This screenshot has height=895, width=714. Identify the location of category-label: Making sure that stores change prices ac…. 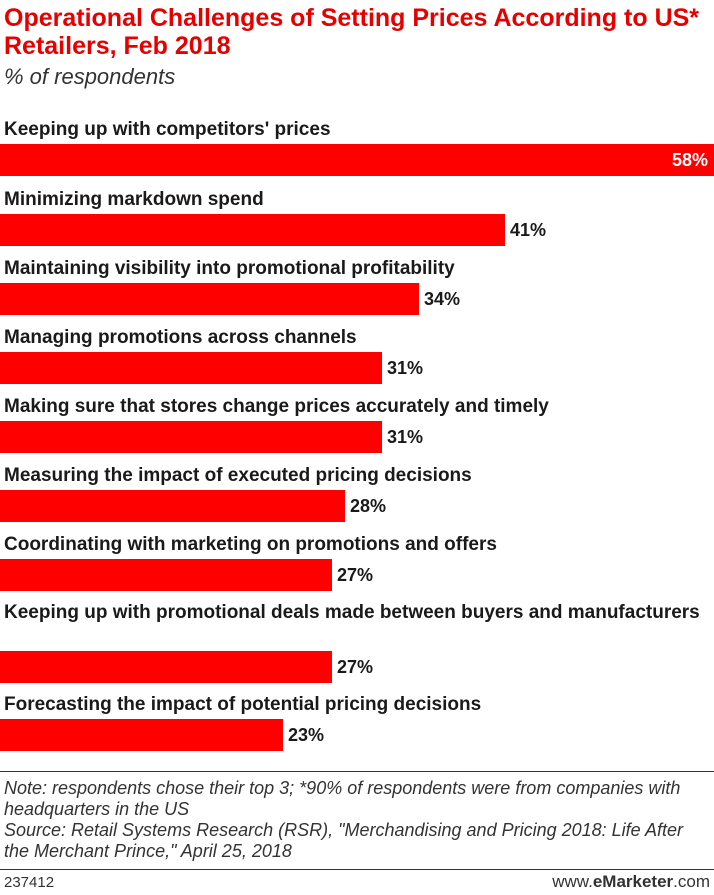
(276, 406).